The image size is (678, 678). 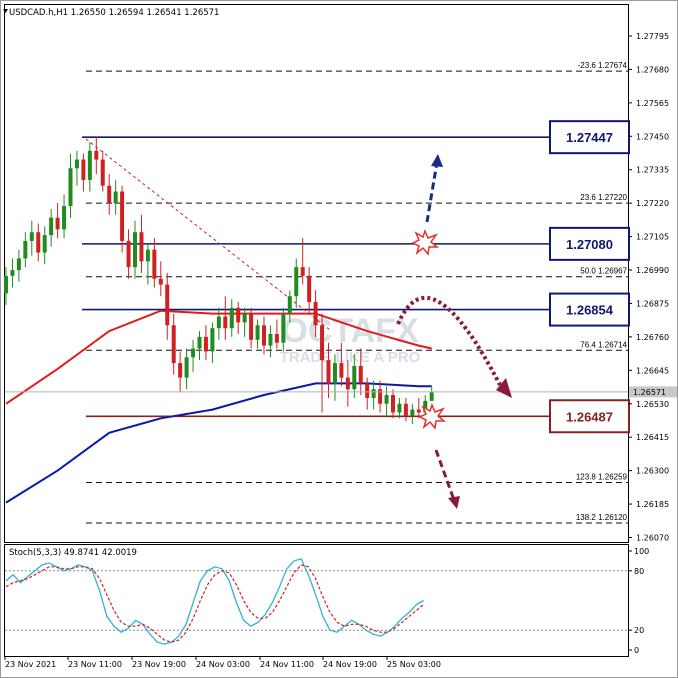 I want to click on stoch-header: Stoch(5,3,3) 49.8741 42.0019, so click(x=73, y=553).